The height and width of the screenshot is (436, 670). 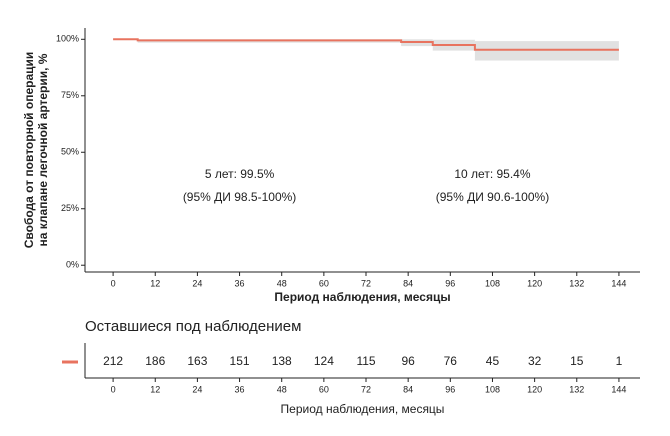 What do you see at coordinates (362, 297) in the screenshot?
I see `x-axis-title: Период наблюдения, месяцы` at bounding box center [362, 297].